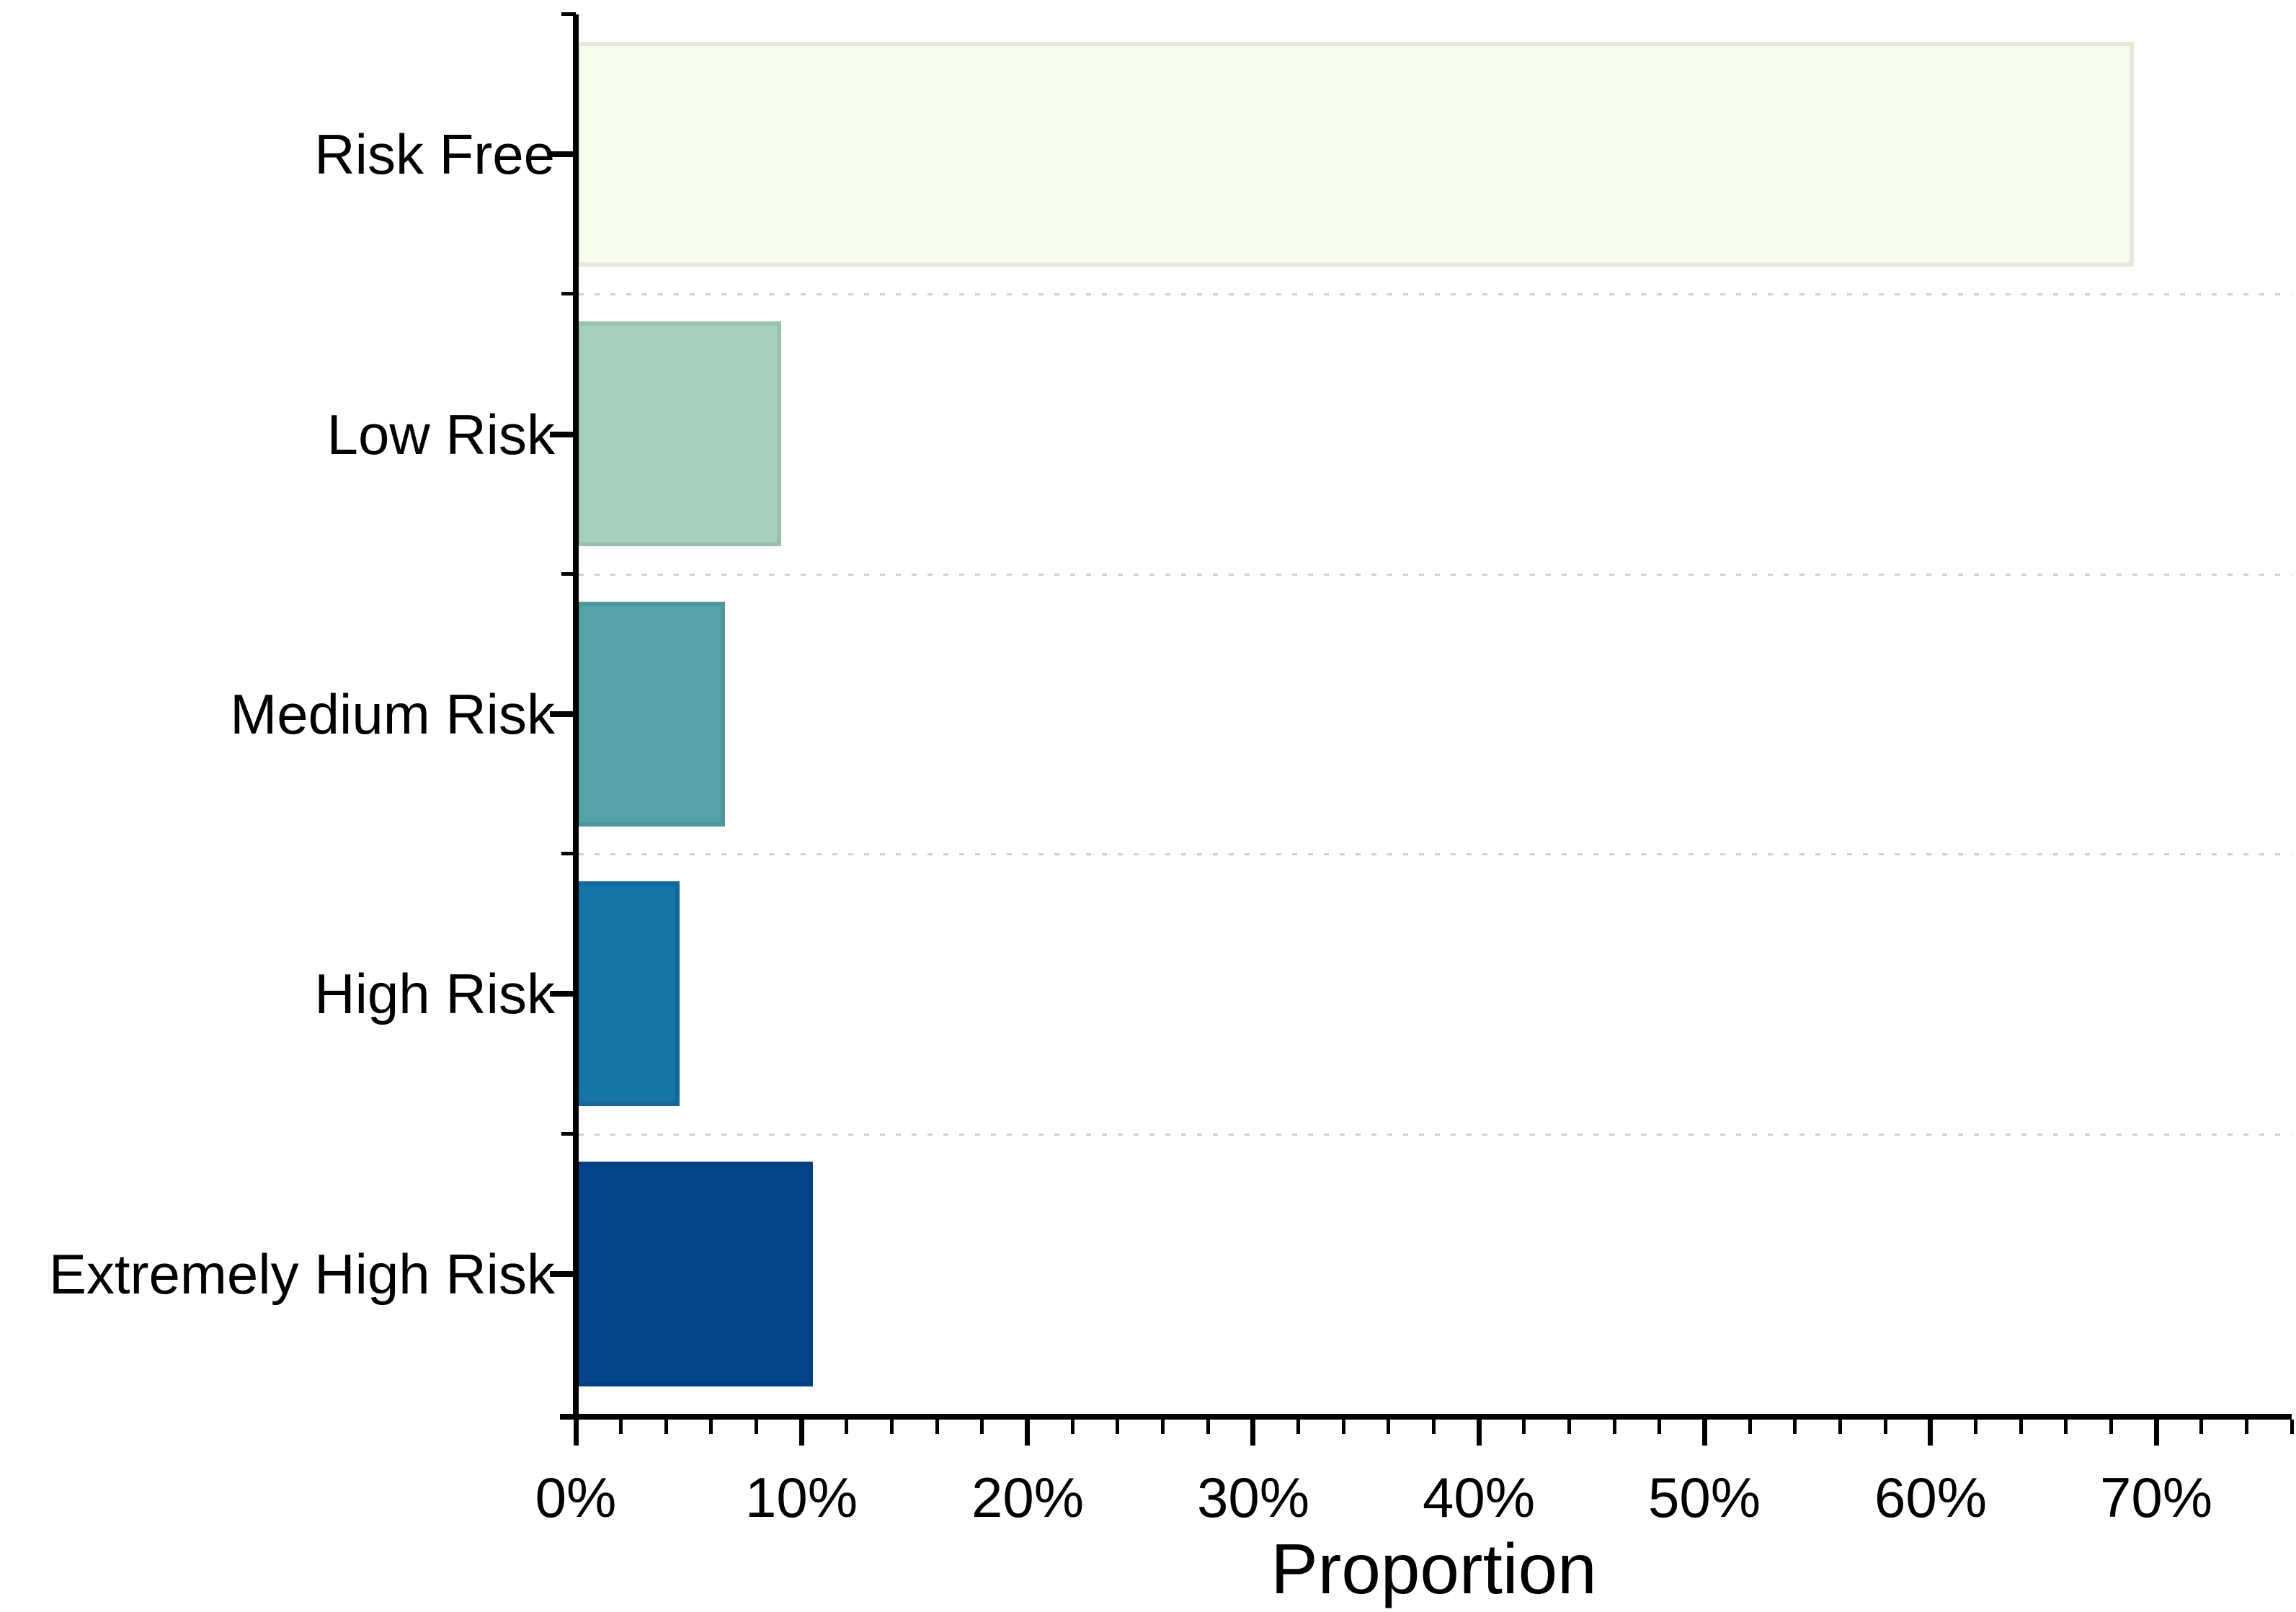  I want to click on bar-medium-risk, so click(650, 714).